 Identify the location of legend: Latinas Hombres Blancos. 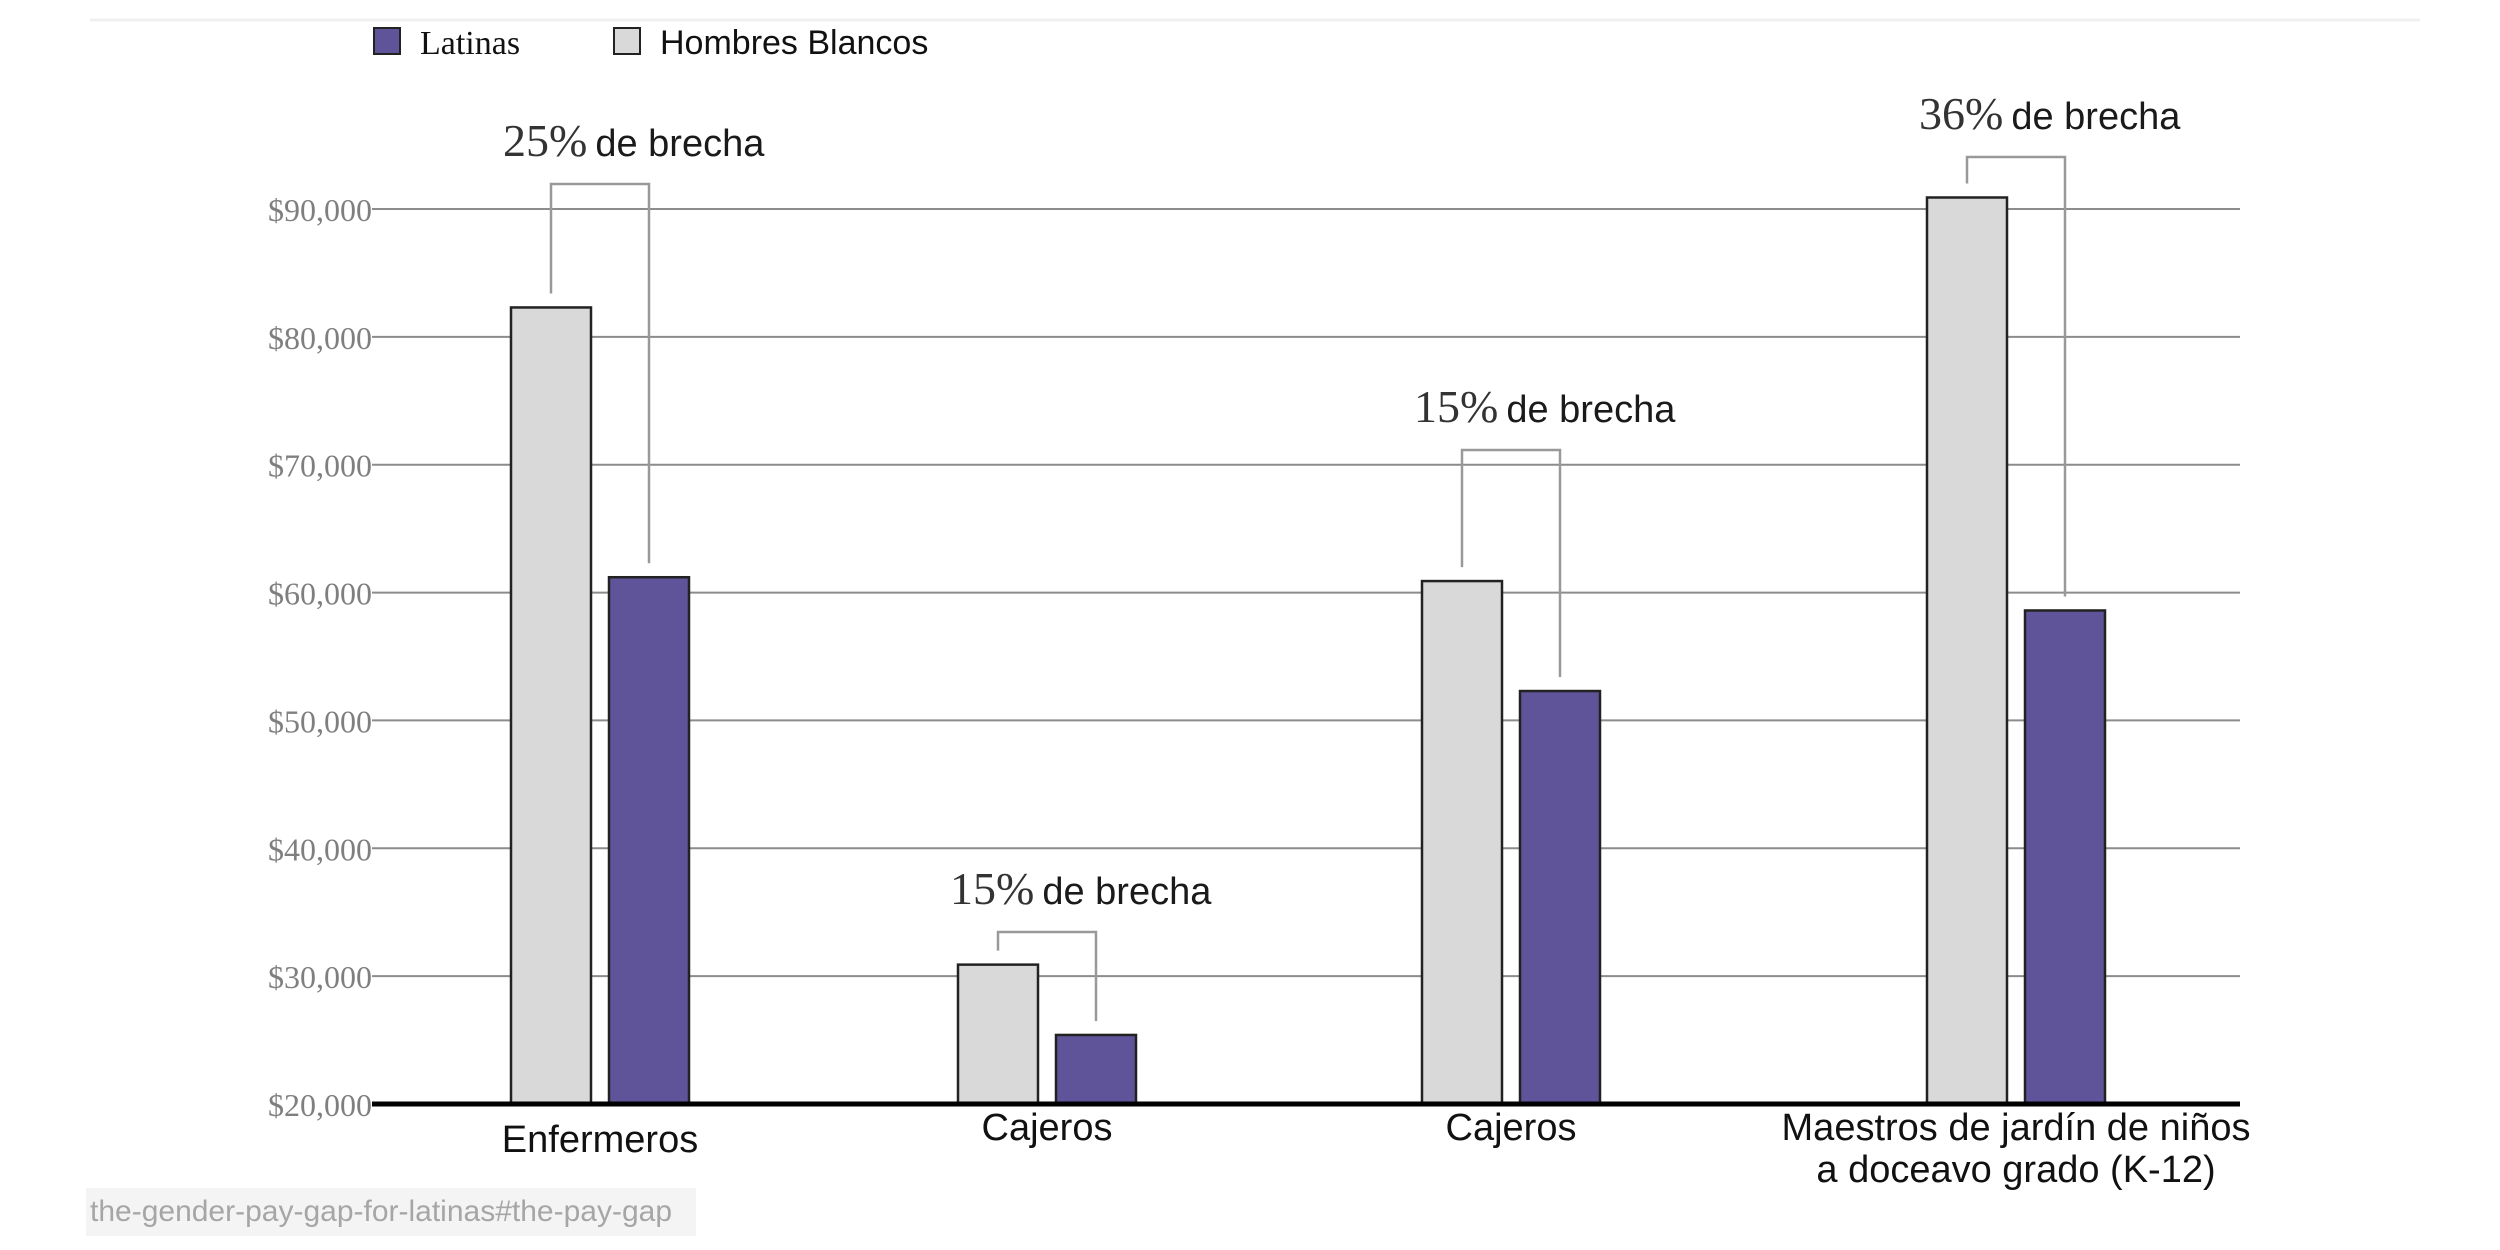
(650, 43).